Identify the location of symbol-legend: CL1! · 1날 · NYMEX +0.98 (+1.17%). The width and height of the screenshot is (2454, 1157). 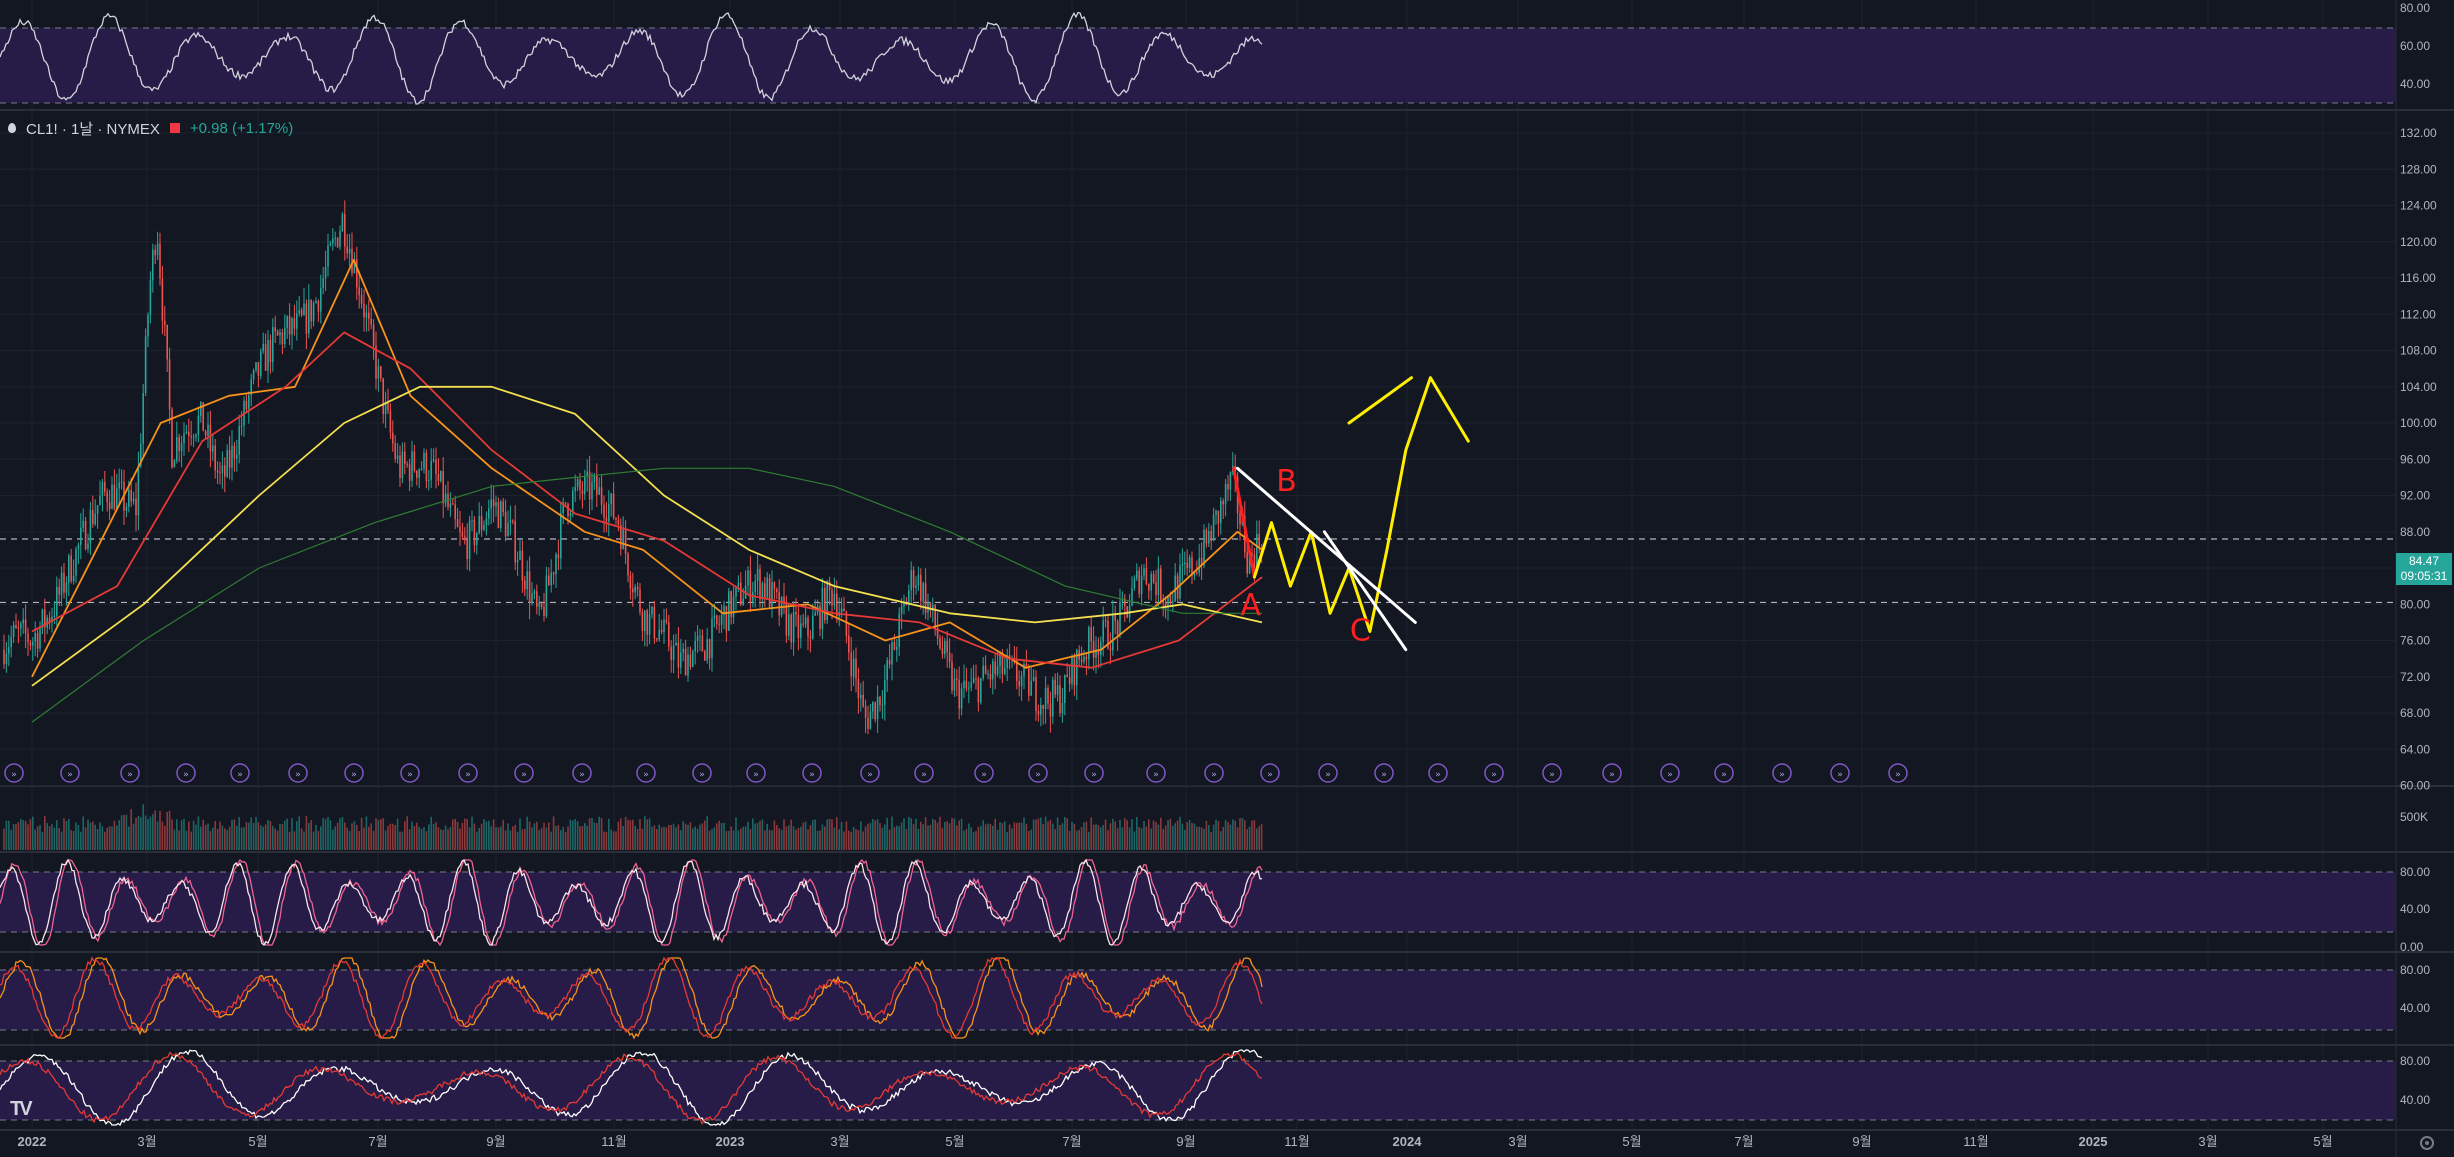
(150, 128).